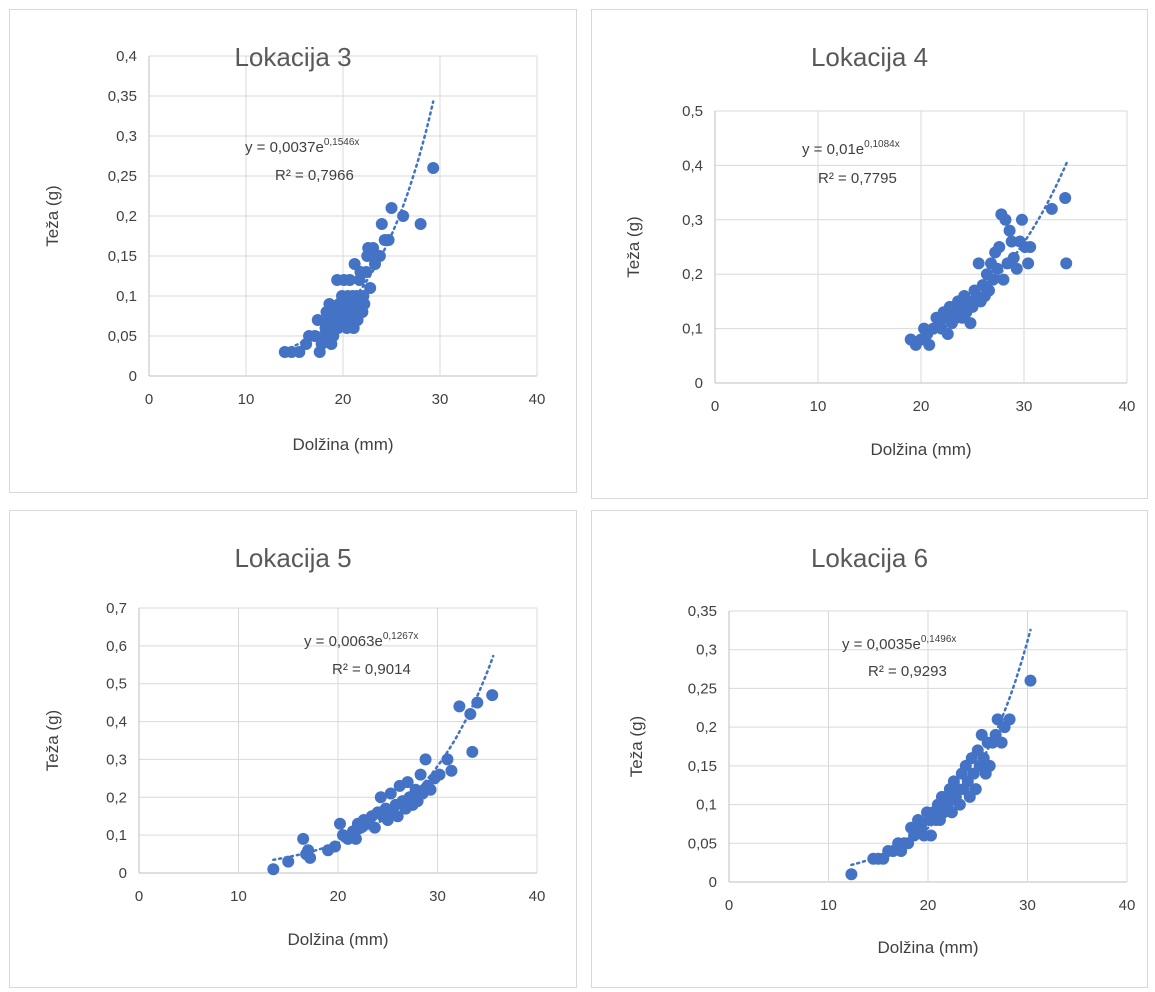  Describe the element at coordinates (851, 148) in the screenshot. I see `trendline-equation: y = 0,01e0,1084x` at that location.